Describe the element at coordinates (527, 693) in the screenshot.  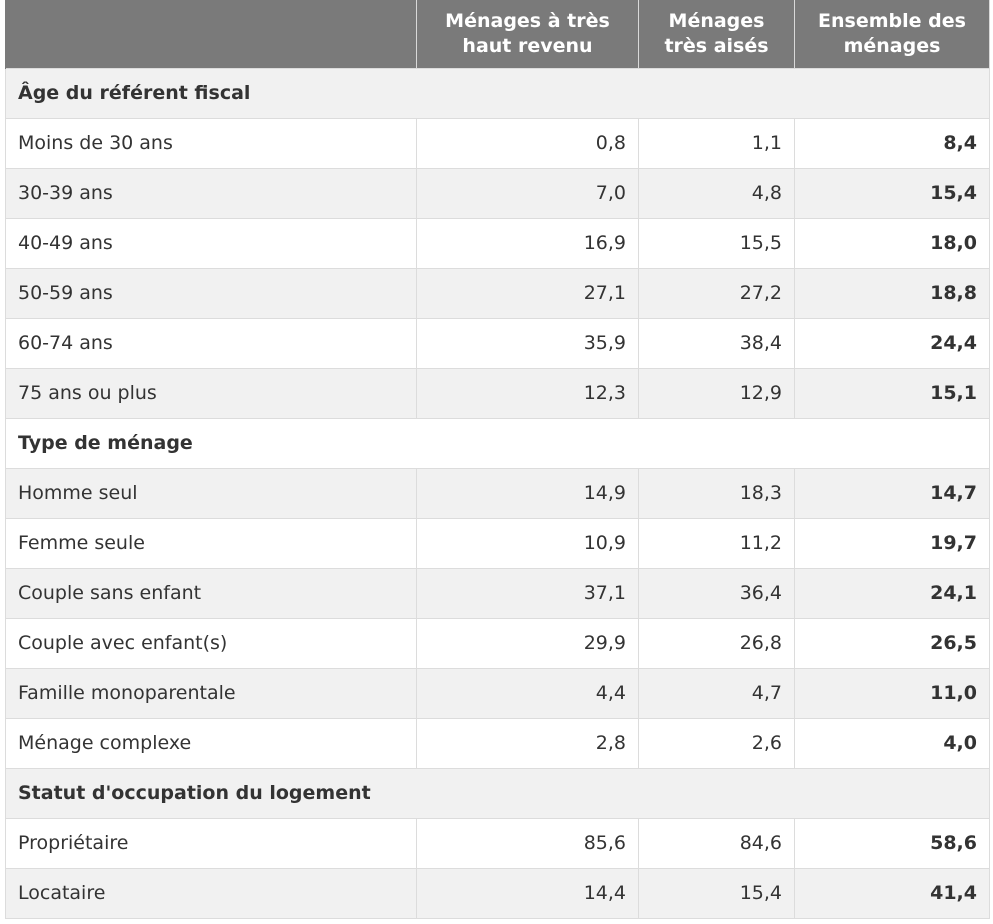
I see `cell-tres-haut-revenu: 4,4` at that location.